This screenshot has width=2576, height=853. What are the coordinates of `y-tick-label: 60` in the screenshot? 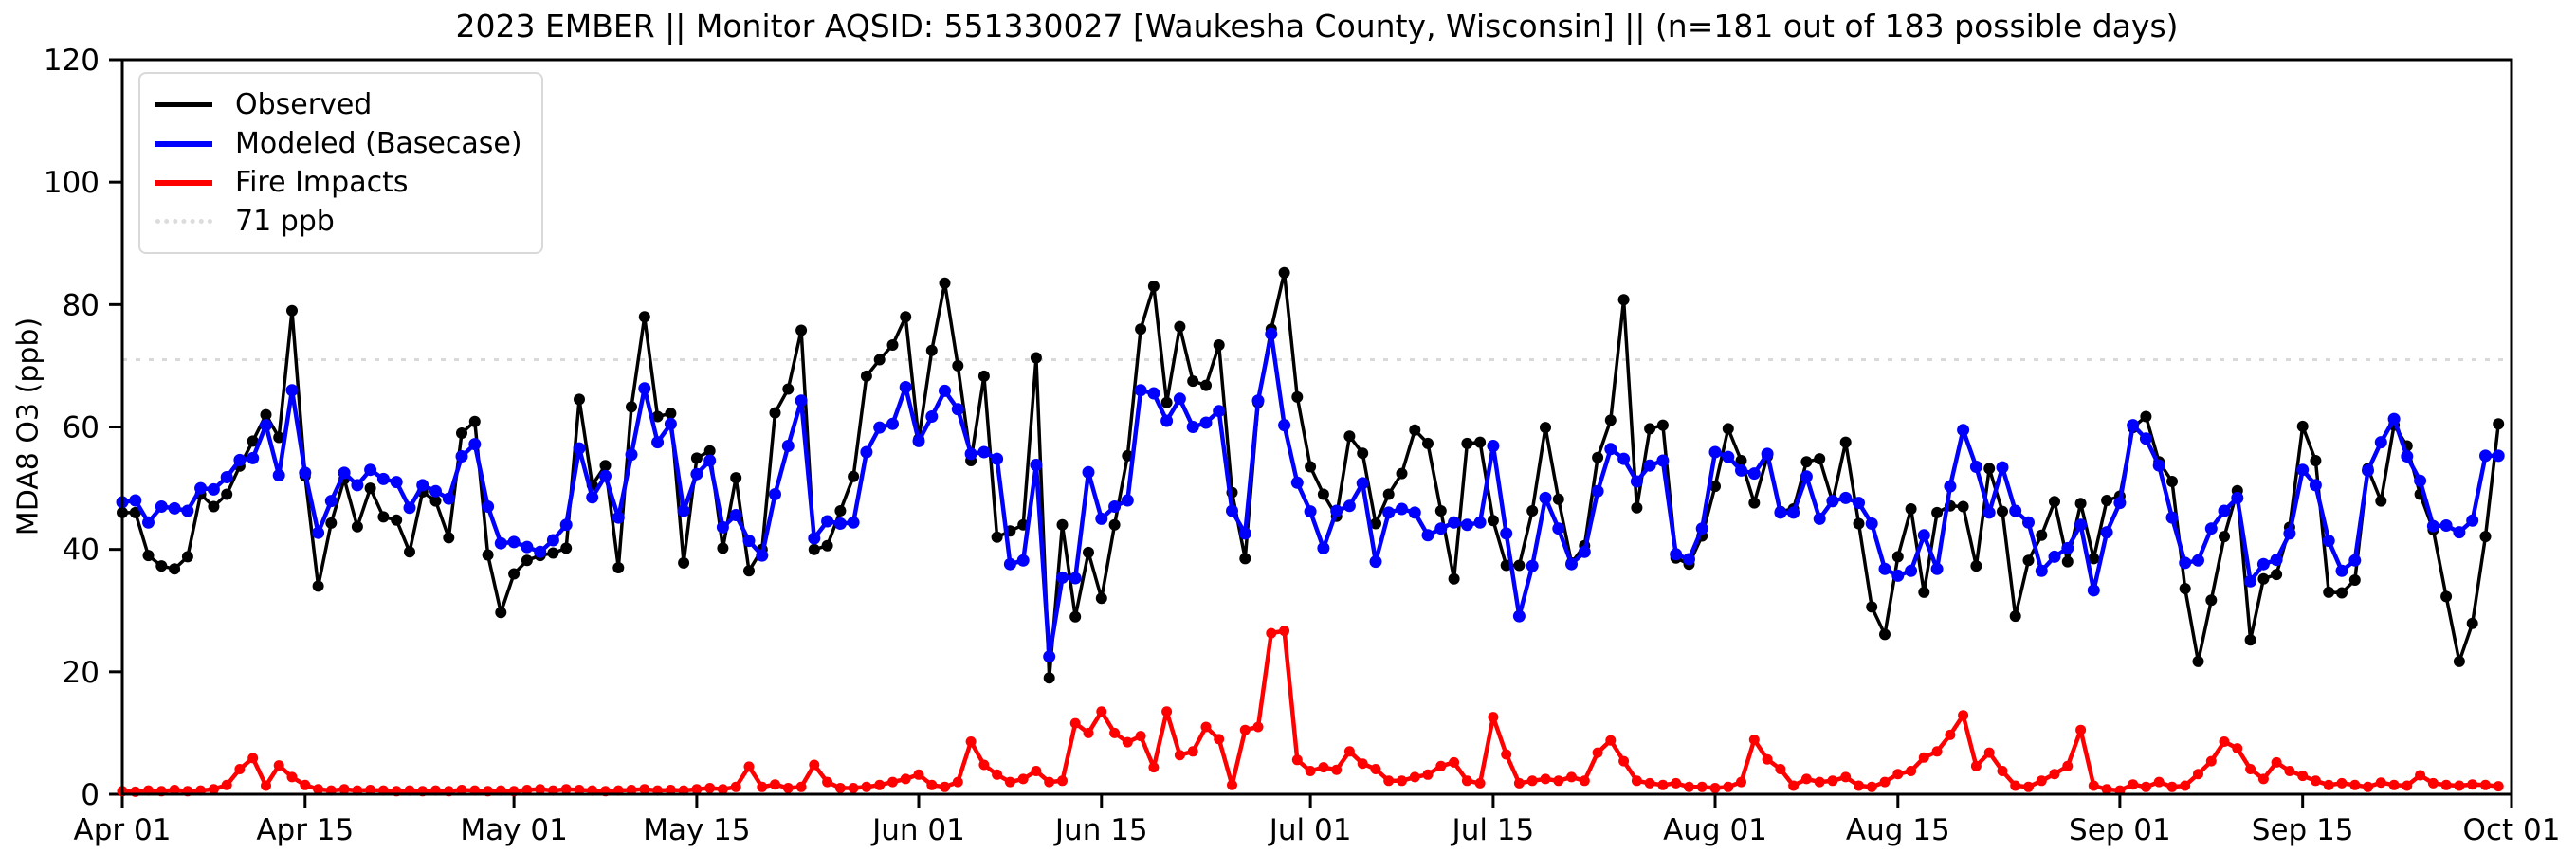 It's located at (81, 428).